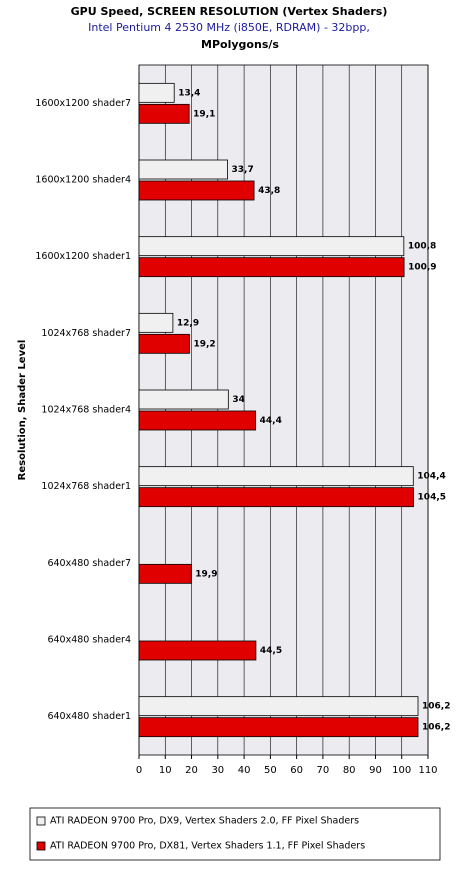  What do you see at coordinates (165, 770) in the screenshot?
I see `x-tick-label: 10` at bounding box center [165, 770].